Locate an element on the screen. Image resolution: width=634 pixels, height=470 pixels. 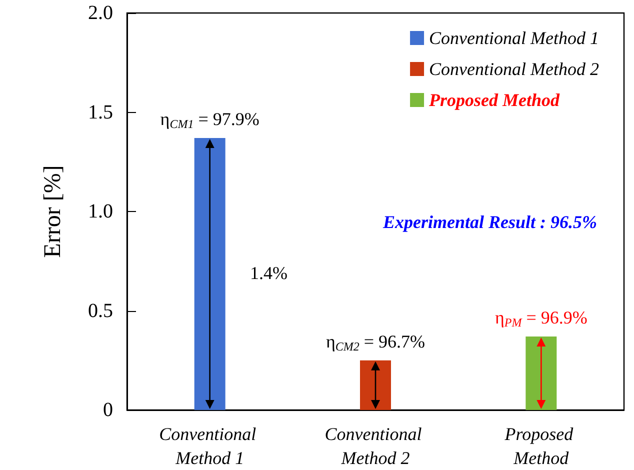
legend-label: Proposed Method is located at coordinates (494, 100).